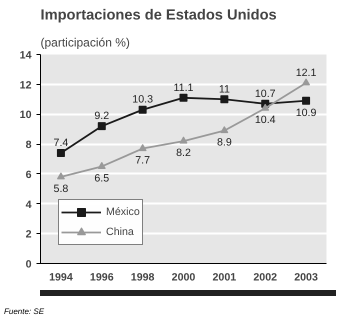 The width and height of the screenshot is (346, 329). Describe the element at coordinates (29, 174) in the screenshot. I see `y-tick-label: 6` at that location.